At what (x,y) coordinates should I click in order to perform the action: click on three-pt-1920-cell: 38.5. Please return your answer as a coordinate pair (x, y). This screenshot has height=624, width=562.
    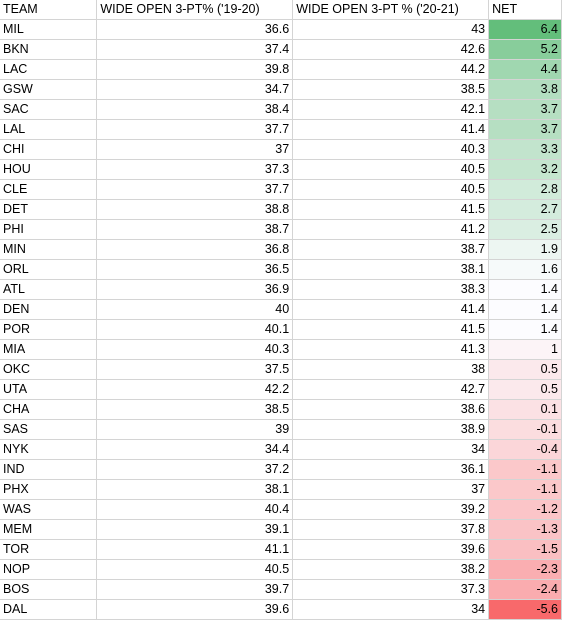
    Looking at the image, I should click on (195, 409).